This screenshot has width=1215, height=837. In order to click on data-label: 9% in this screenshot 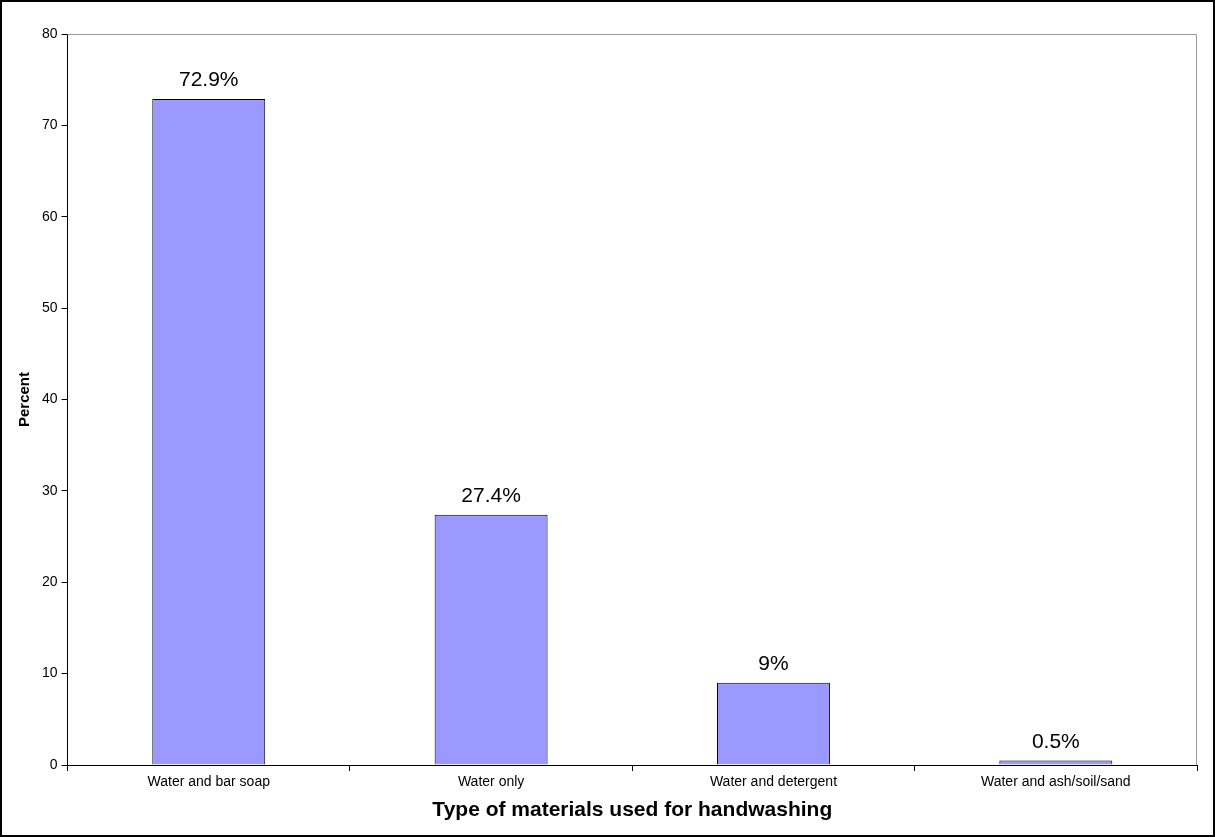, I will do `click(773, 663)`.